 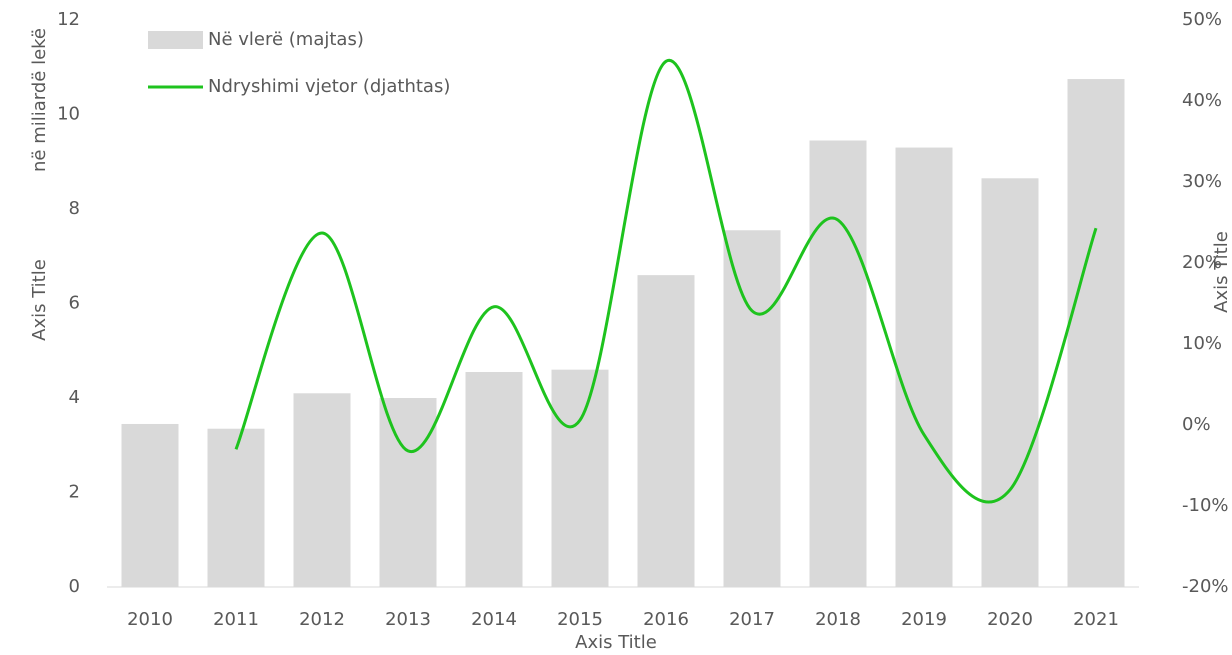 I want to click on x-tick-label: 2020, so click(x=1010, y=619).